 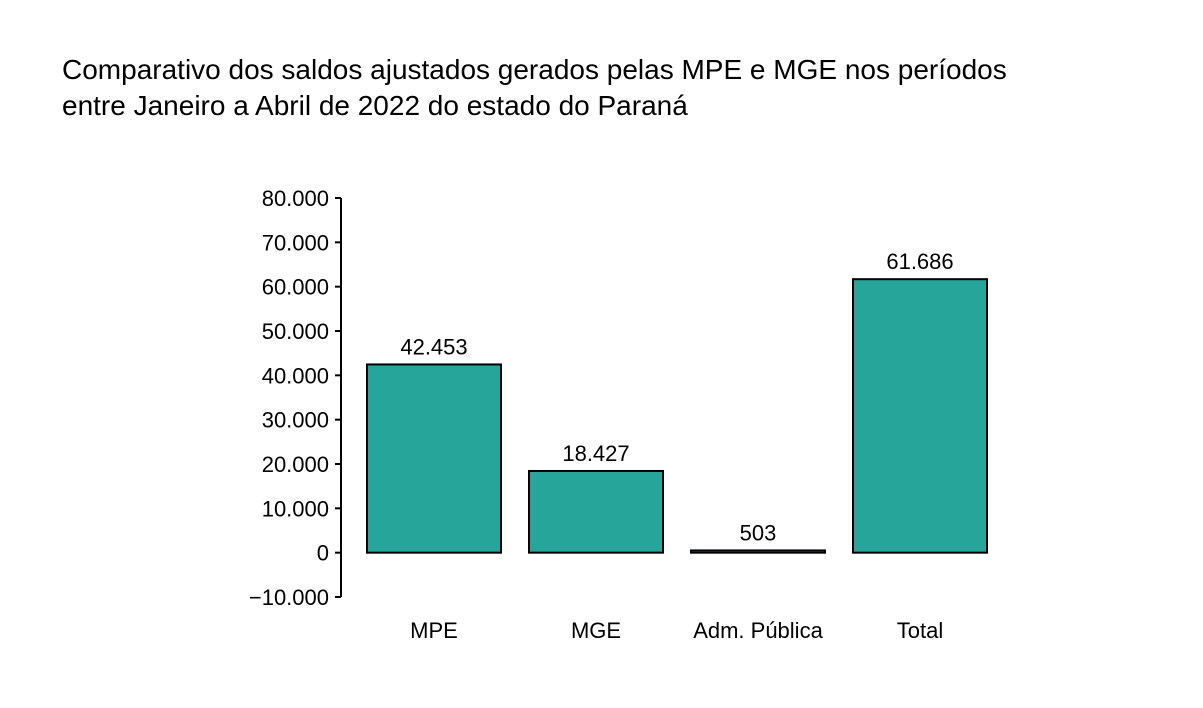 What do you see at coordinates (295, 375) in the screenshot?
I see `y-tick-label: 40.000` at bounding box center [295, 375].